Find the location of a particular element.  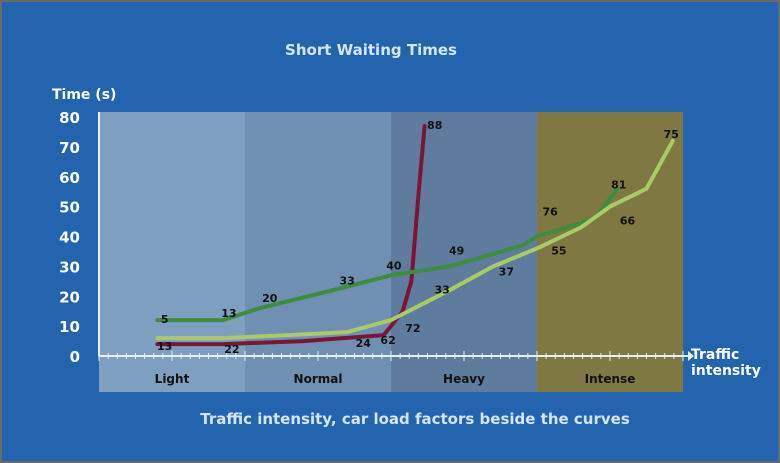

y-tick-label: 30 is located at coordinates (69, 267).